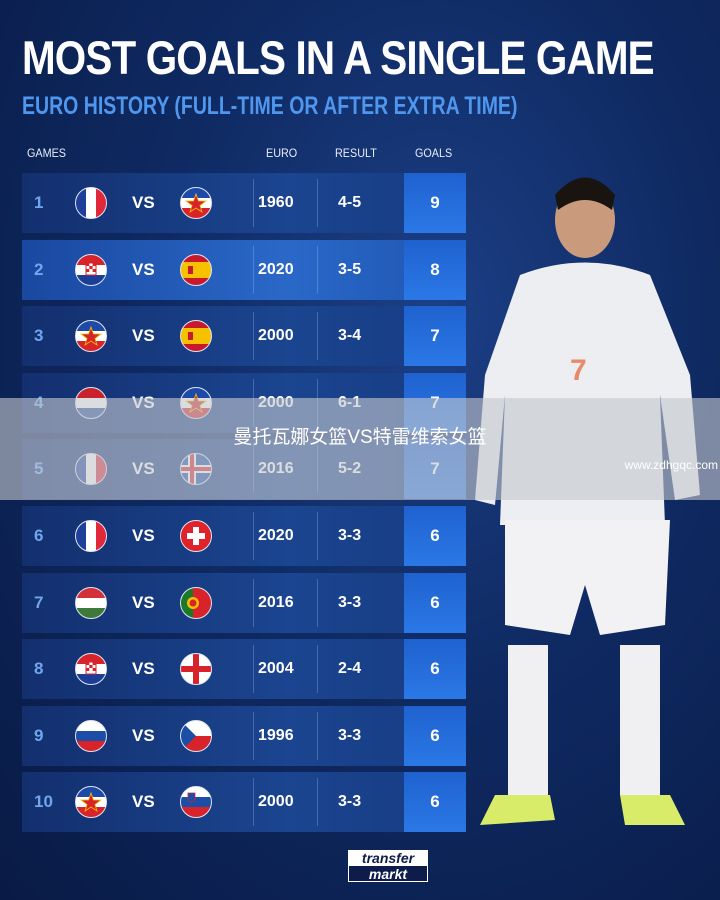 The width and height of the screenshot is (720, 900). What do you see at coordinates (244, 802) in the screenshot?
I see `table-row: 10 VS 2000 3-3 6` at bounding box center [244, 802].